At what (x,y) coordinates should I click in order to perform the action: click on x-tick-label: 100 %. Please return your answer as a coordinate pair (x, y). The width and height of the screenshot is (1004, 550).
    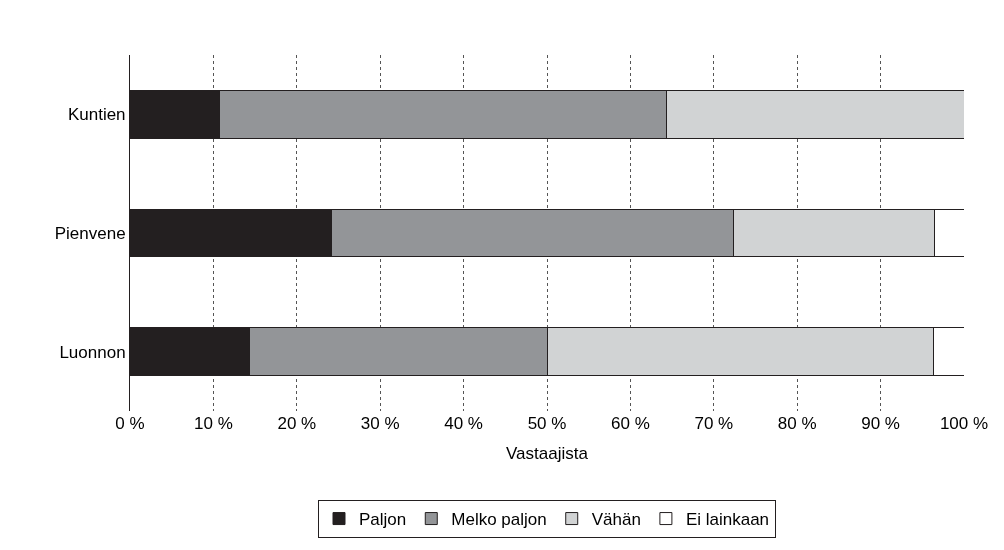
    Looking at the image, I should click on (964, 423).